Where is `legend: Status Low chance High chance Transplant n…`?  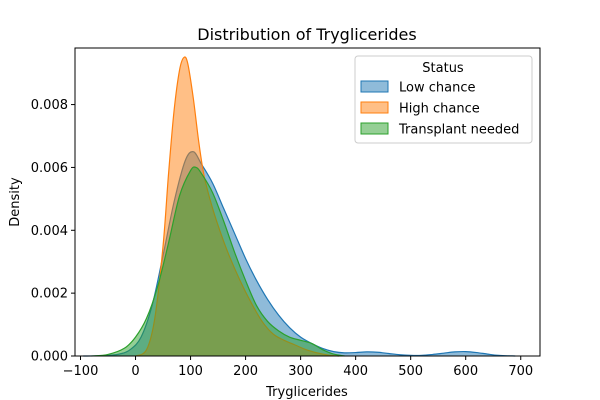 legend: Status Low chance High chance Transplant n… is located at coordinates (443, 99).